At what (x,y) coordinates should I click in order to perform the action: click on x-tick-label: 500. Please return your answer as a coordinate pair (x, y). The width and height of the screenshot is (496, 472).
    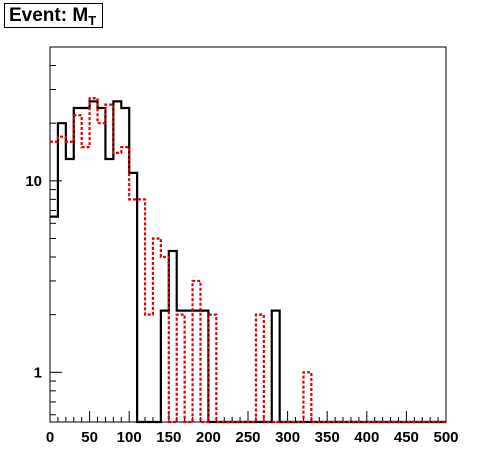
    Looking at the image, I should click on (445, 437).